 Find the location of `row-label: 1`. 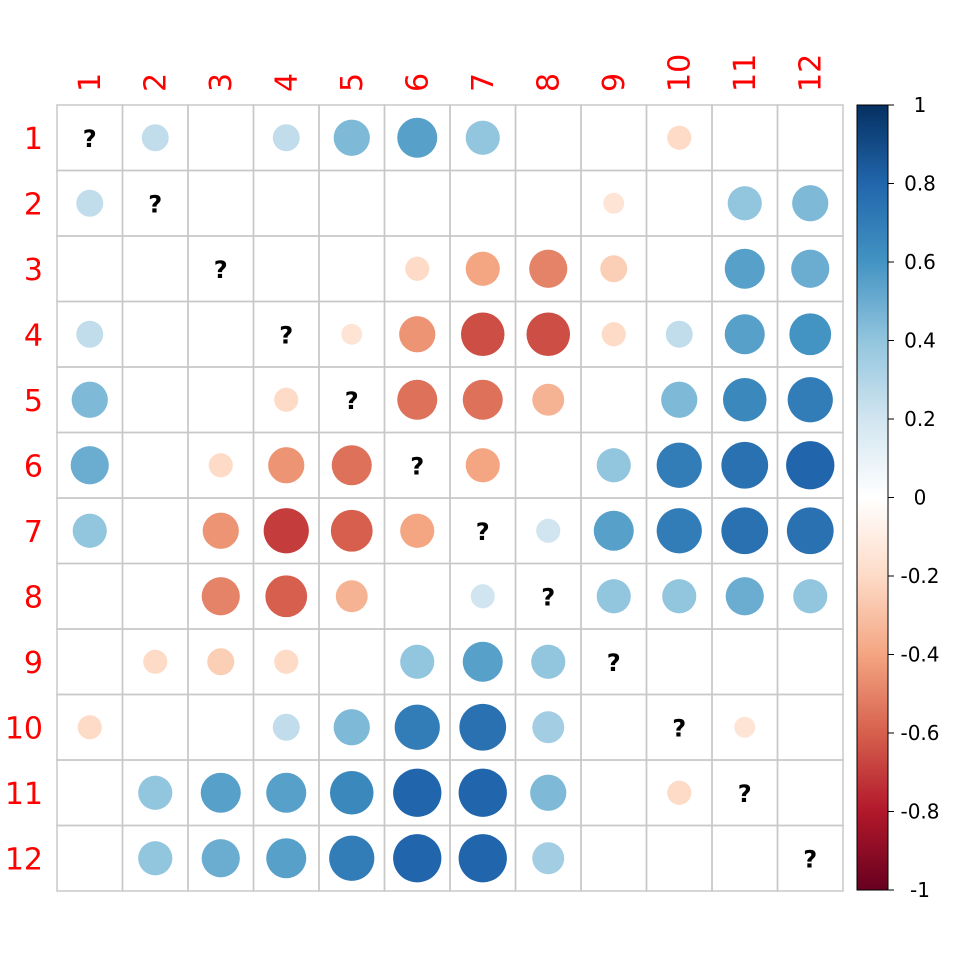

row-label: 1 is located at coordinates (33, 139).